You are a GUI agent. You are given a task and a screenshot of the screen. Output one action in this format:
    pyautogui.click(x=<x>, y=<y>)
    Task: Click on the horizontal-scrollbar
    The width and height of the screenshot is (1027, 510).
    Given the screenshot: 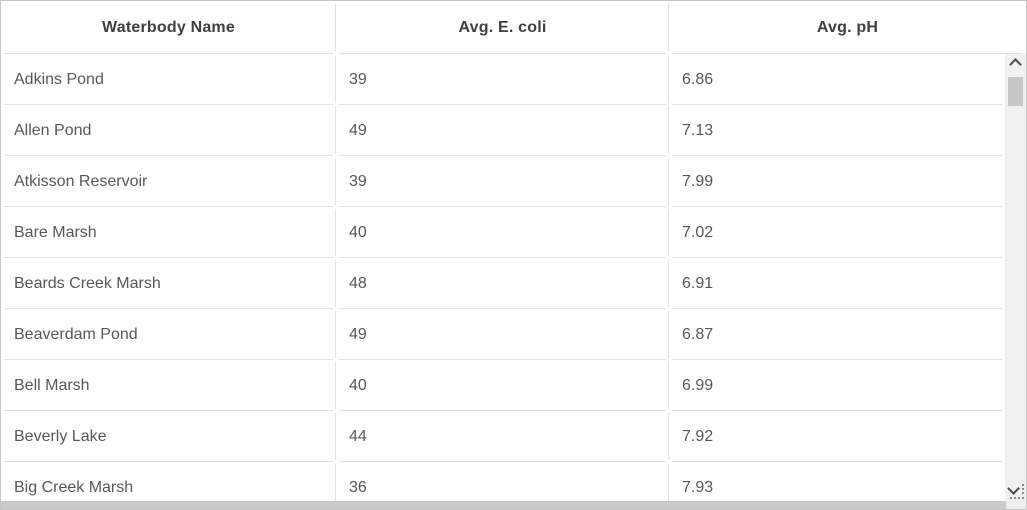 What is the action you would take?
    pyautogui.click(x=513, y=505)
    